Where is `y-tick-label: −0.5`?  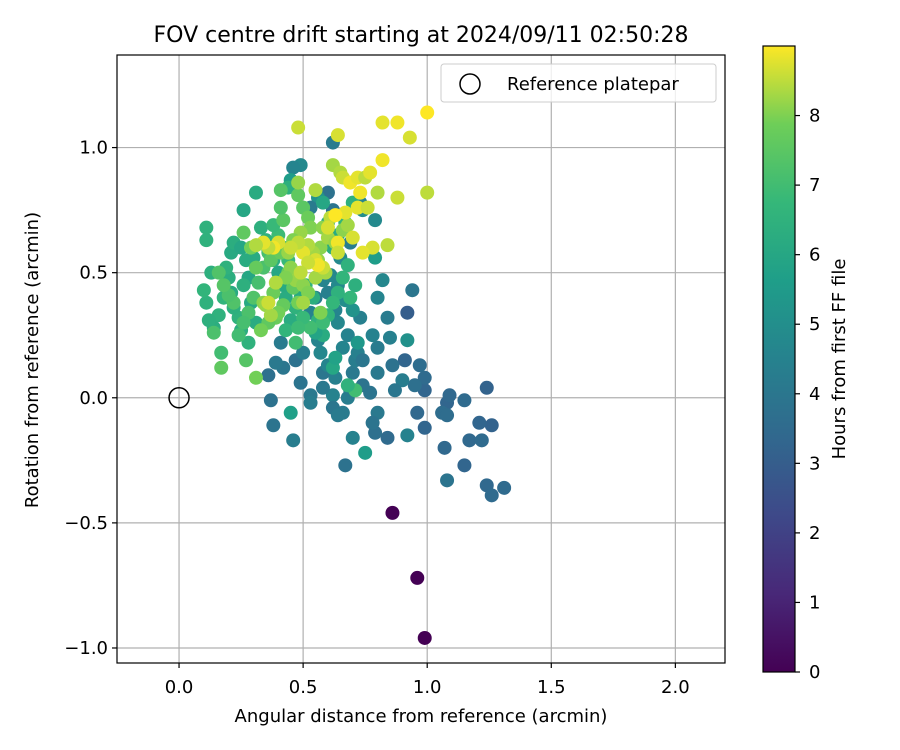
y-tick-label: −0.5 is located at coordinates (86, 523).